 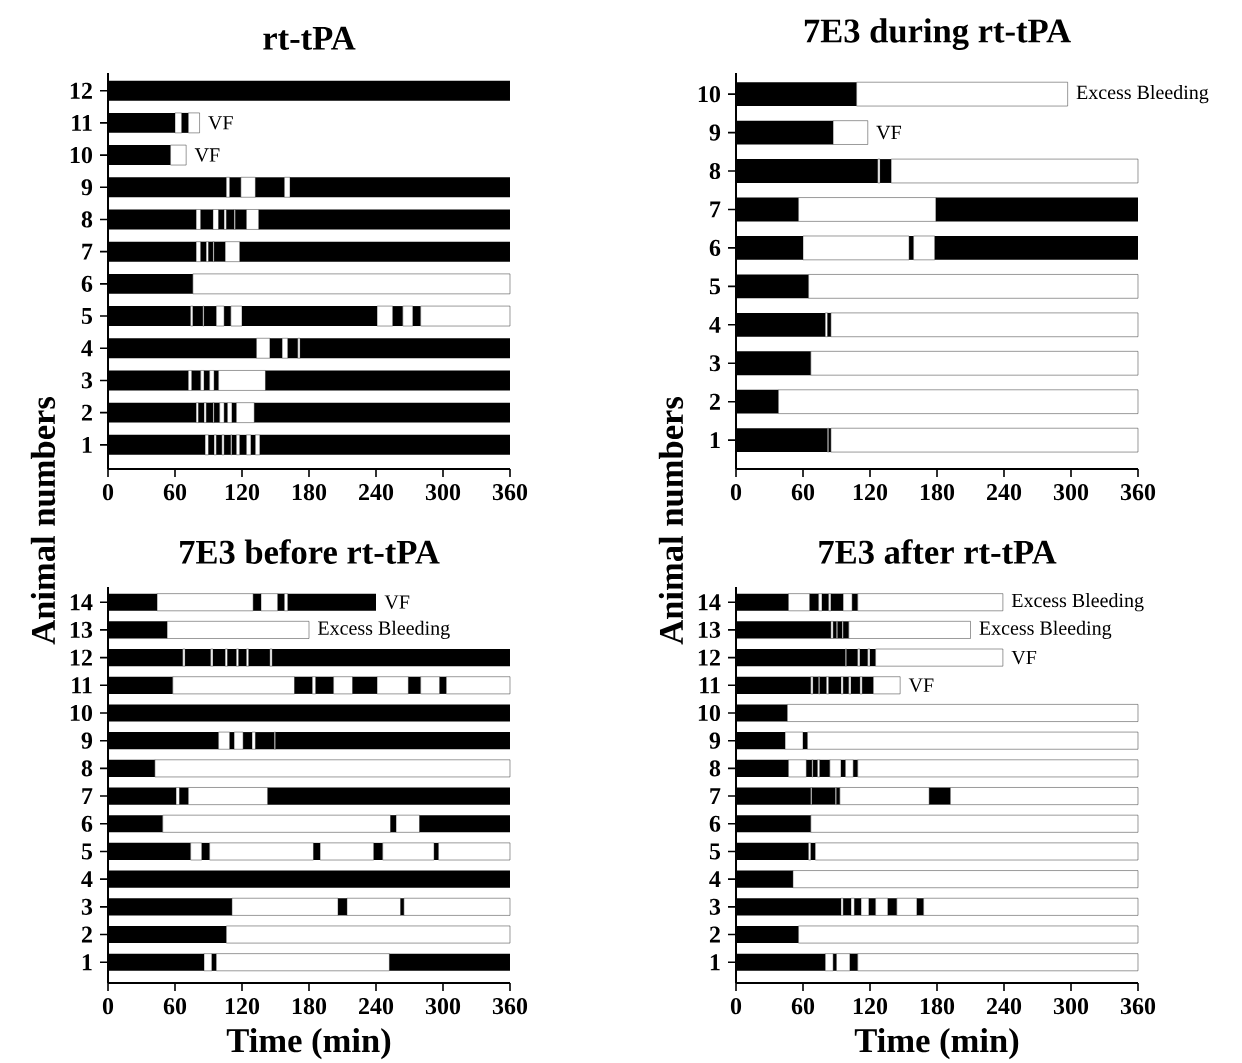 What do you see at coordinates (310, 551) in the screenshot?
I see `chart-title: 7E3 before rt-tPA` at bounding box center [310, 551].